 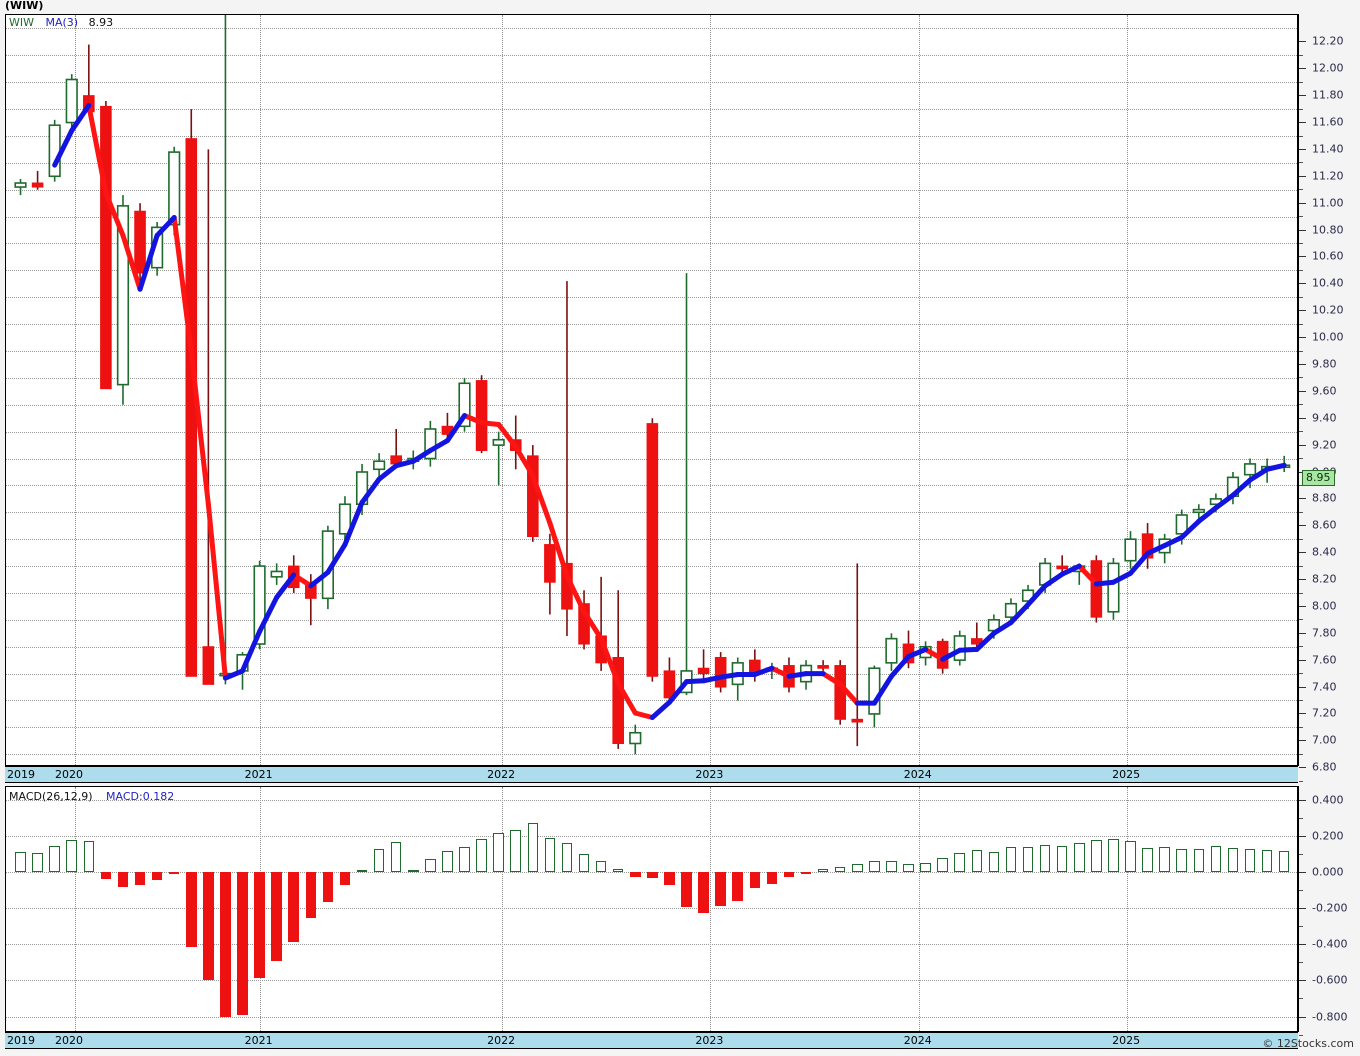 What do you see at coordinates (1324, 579) in the screenshot?
I see `price-axis-label: 8.20` at bounding box center [1324, 579].